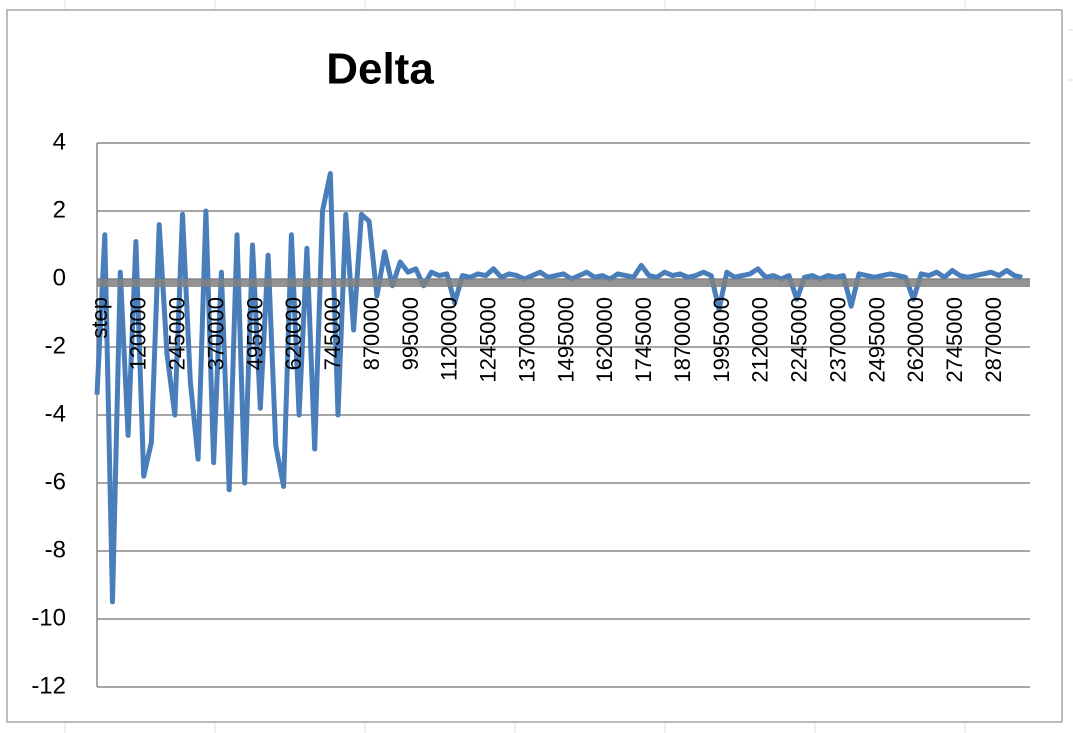 The image size is (1073, 733). What do you see at coordinates (563, 283) in the screenshot?
I see `x-axis` at bounding box center [563, 283].